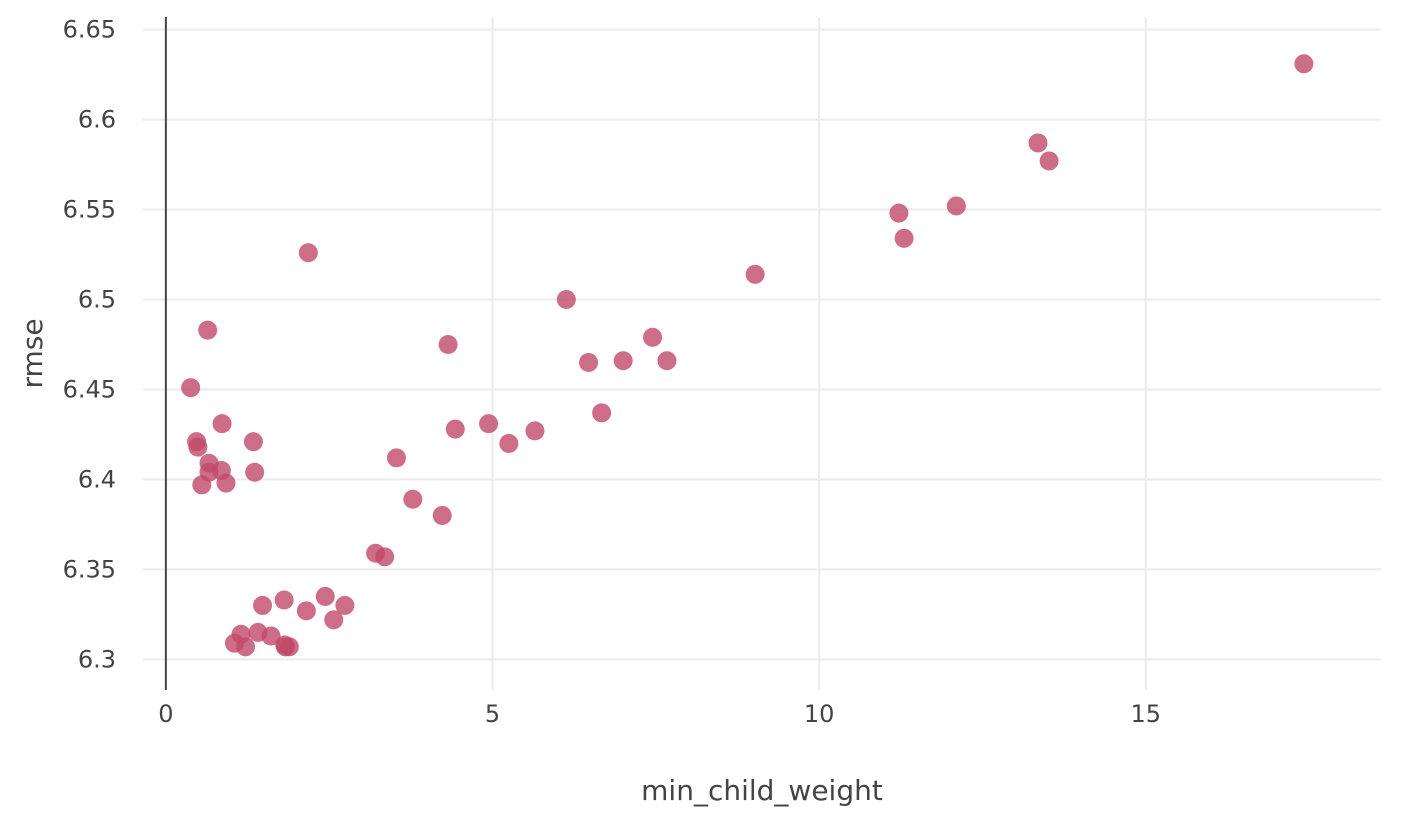 The height and width of the screenshot is (826, 1420). Describe the element at coordinates (97, 120) in the screenshot. I see `y-tick-label: 6.6` at that location.